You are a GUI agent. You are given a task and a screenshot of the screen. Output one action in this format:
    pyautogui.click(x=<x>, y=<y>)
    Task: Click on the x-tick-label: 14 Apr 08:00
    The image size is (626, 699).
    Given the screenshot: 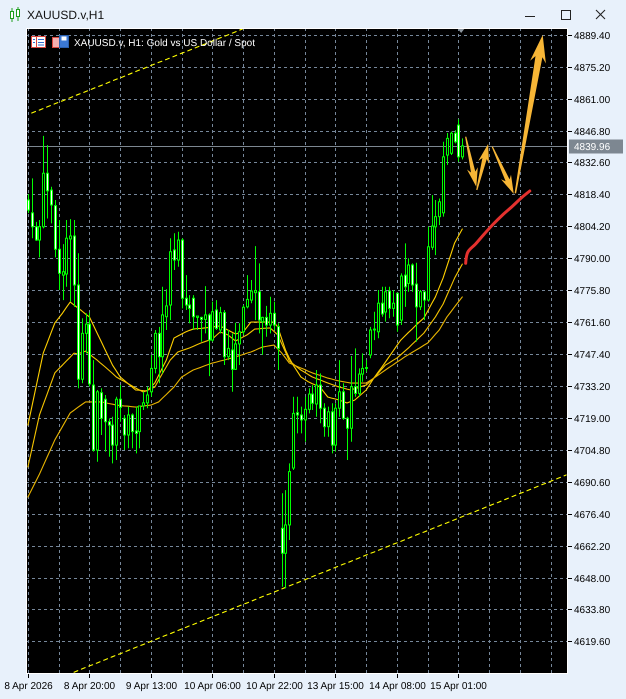 What is the action you would take?
    pyautogui.click(x=397, y=686)
    